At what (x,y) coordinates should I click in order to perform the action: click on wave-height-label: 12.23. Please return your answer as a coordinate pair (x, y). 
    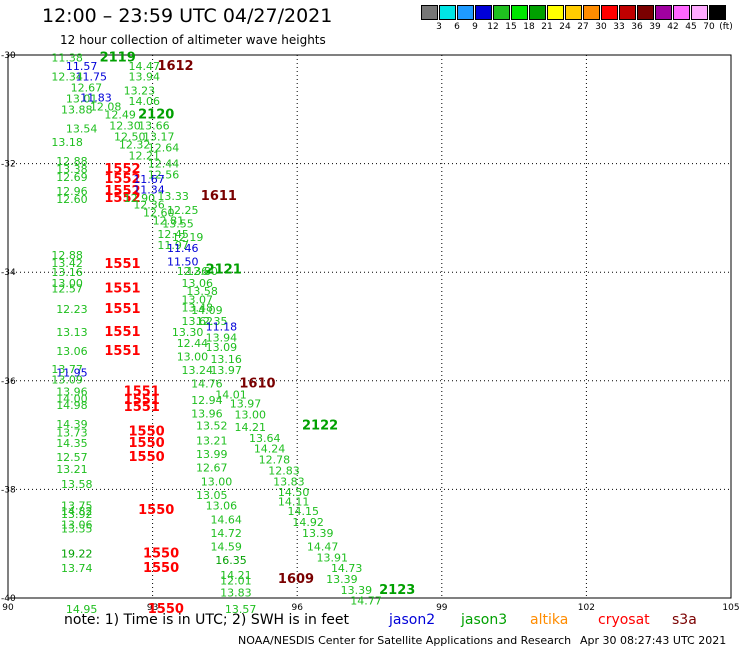
    Looking at the image, I should click on (71, 309).